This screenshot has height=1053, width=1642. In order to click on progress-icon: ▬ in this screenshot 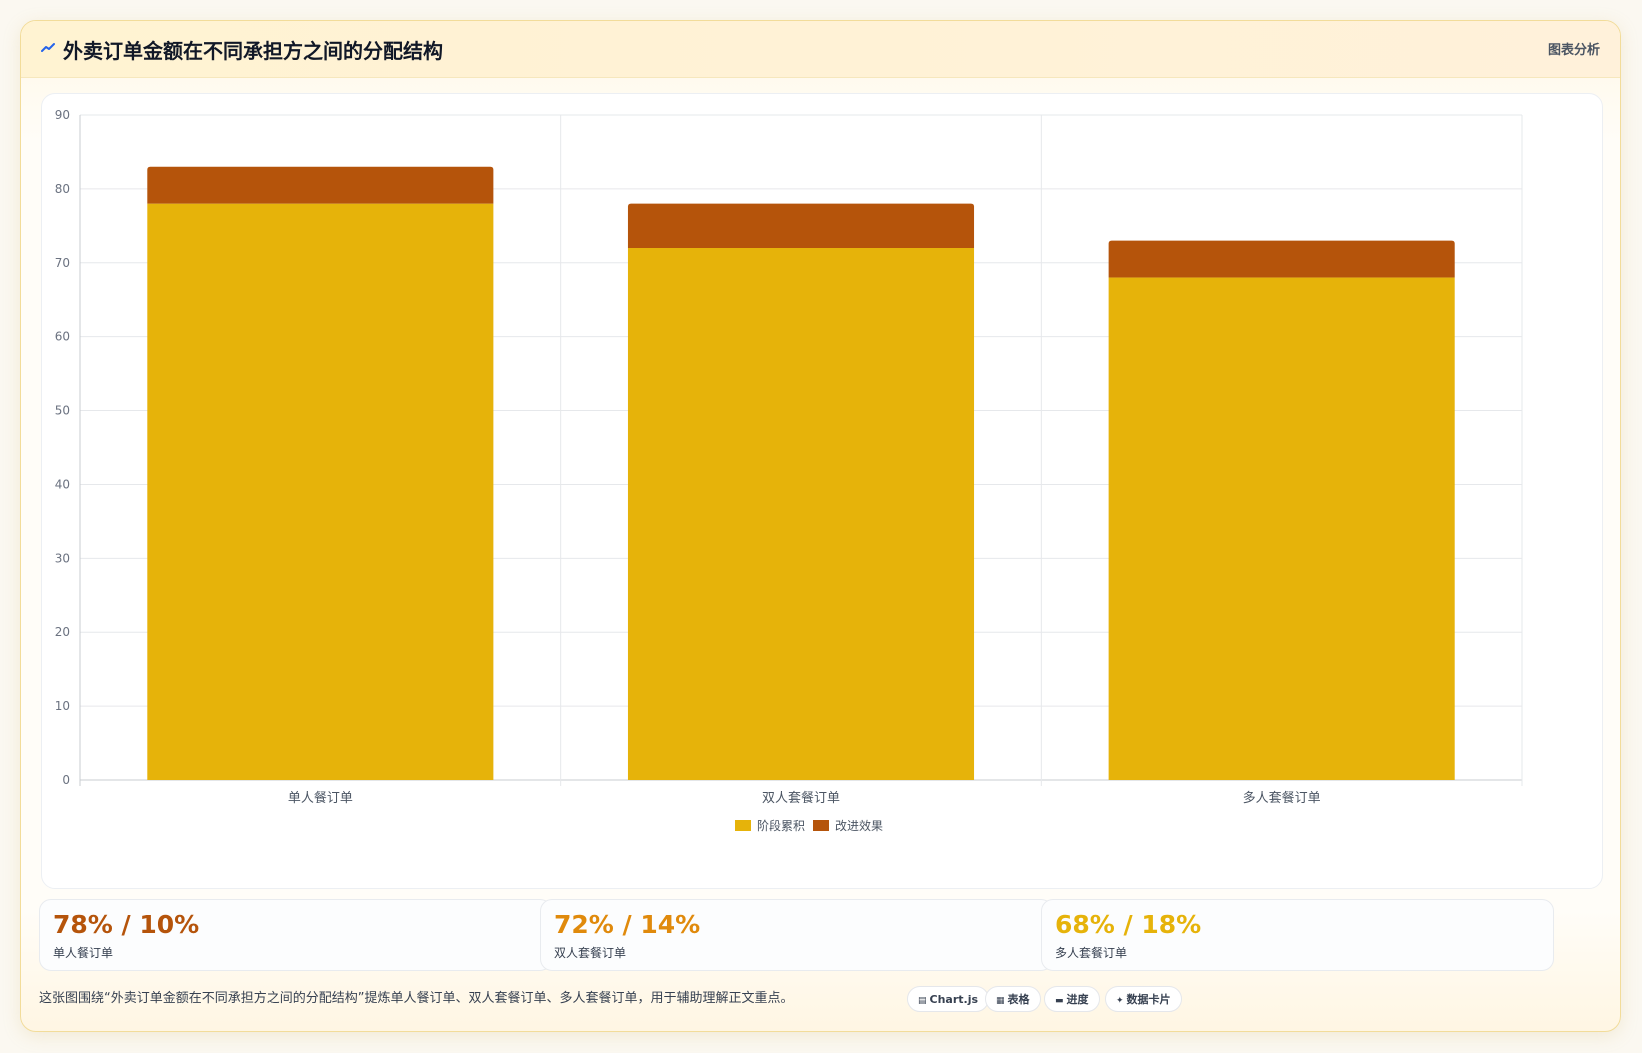, I will do `click(1059, 1001)`.